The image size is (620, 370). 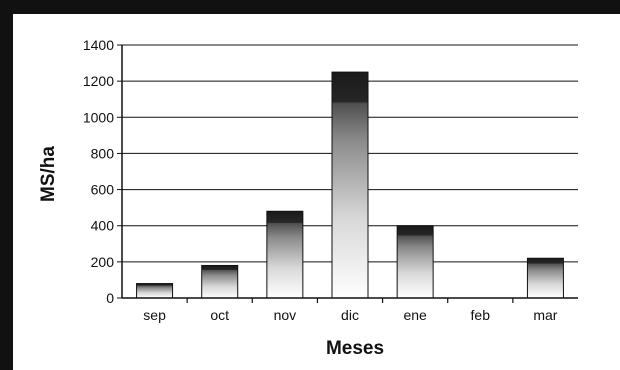 What do you see at coordinates (102, 171) in the screenshot?
I see `y-axis-ticks: 0 200 400 600 800 1000 1200 1400` at bounding box center [102, 171].